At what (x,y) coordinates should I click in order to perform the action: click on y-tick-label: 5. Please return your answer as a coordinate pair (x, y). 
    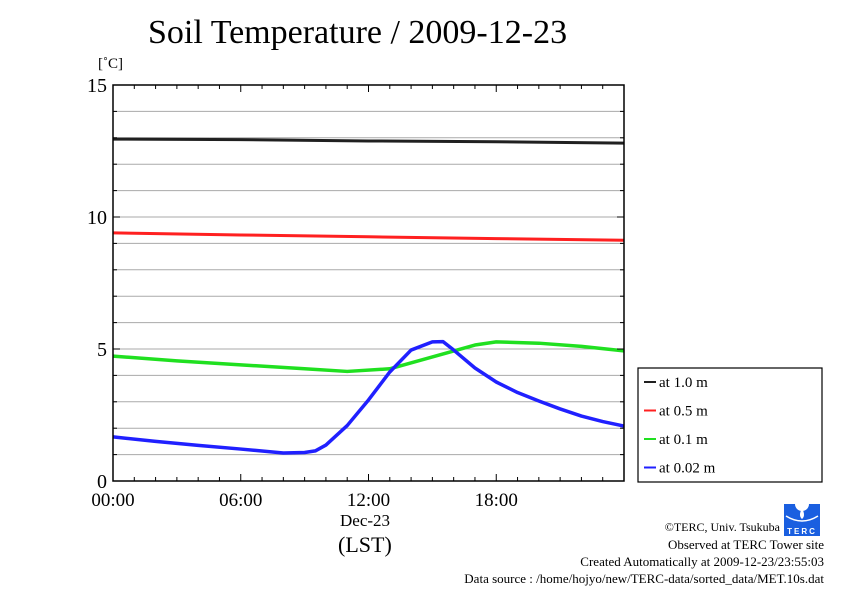
    Looking at the image, I should click on (102, 350).